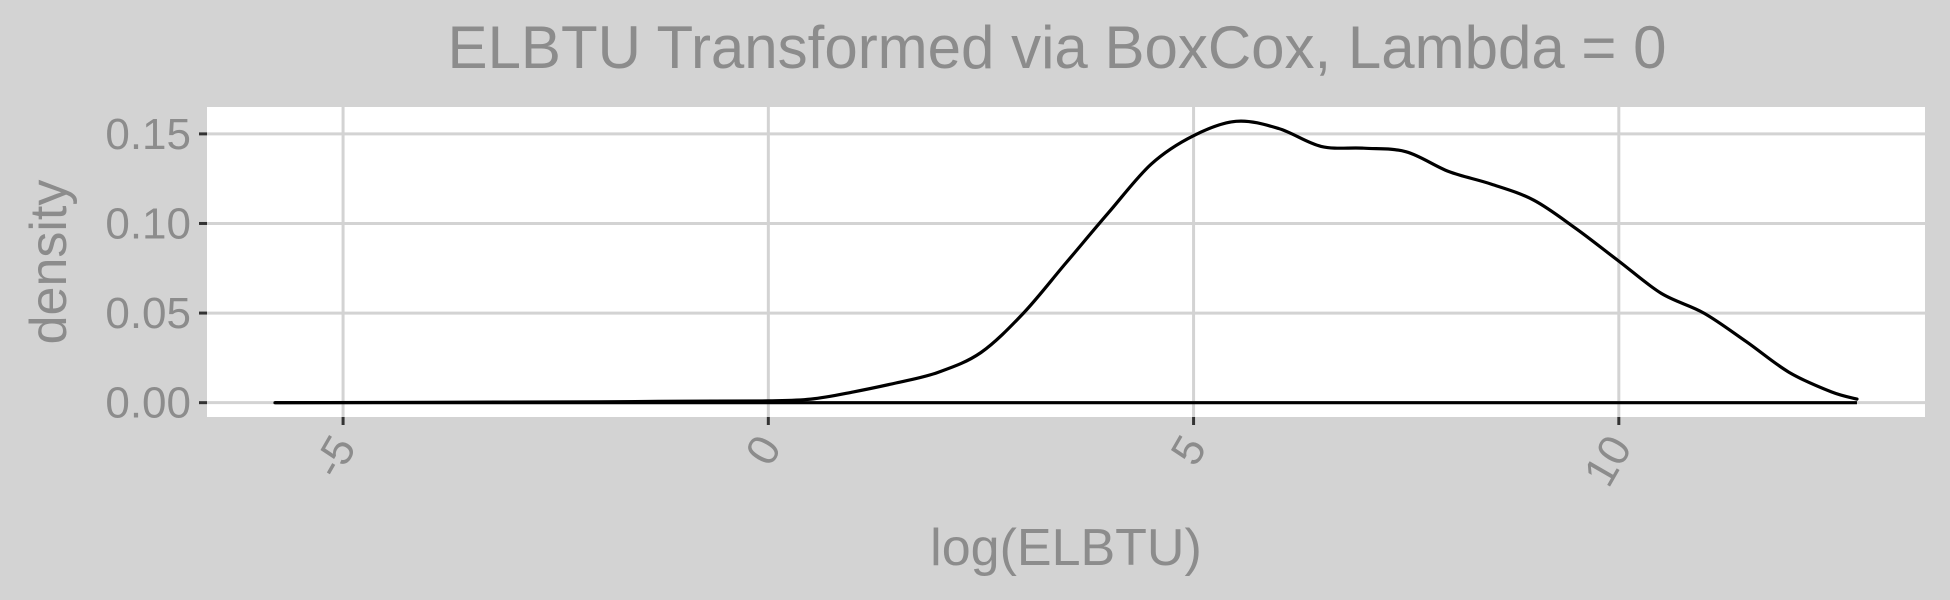  I want to click on y-tick-label: 0.15, so click(148, 134).